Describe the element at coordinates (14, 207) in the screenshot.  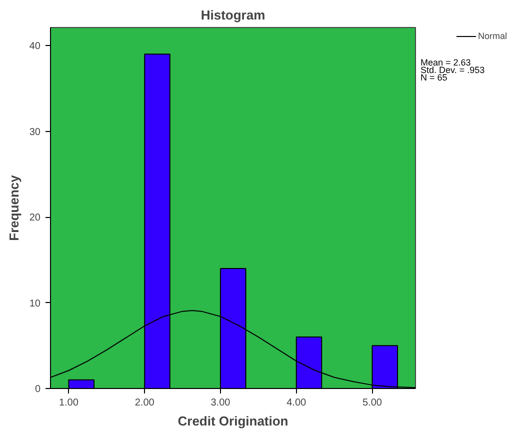
I see `y-axis-title: Frequency` at that location.